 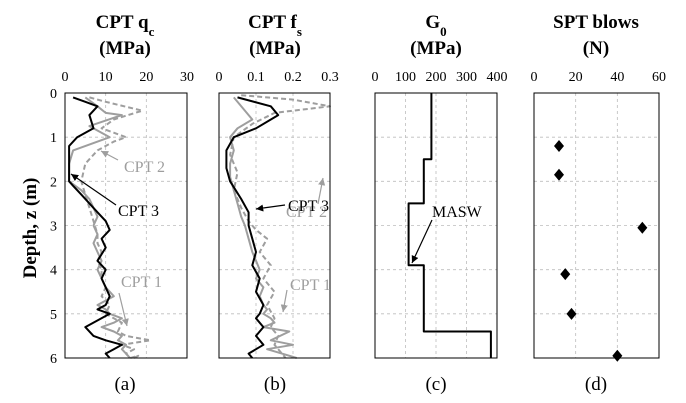 What do you see at coordinates (435, 25) in the screenshot?
I see `panel-title-g0-line1: G0` at bounding box center [435, 25].